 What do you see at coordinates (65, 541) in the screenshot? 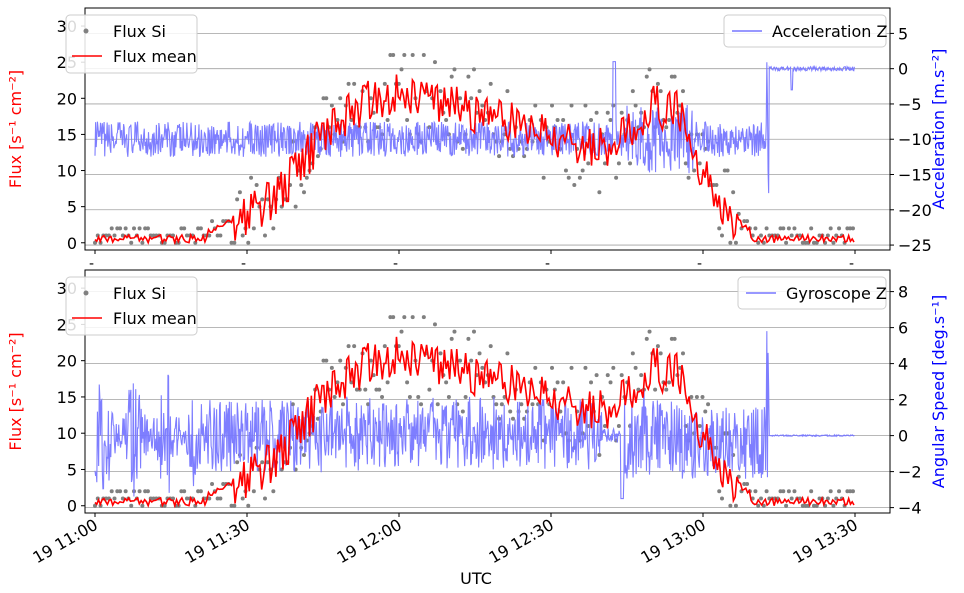
I see `x-tick-label: 19 11:00` at bounding box center [65, 541].